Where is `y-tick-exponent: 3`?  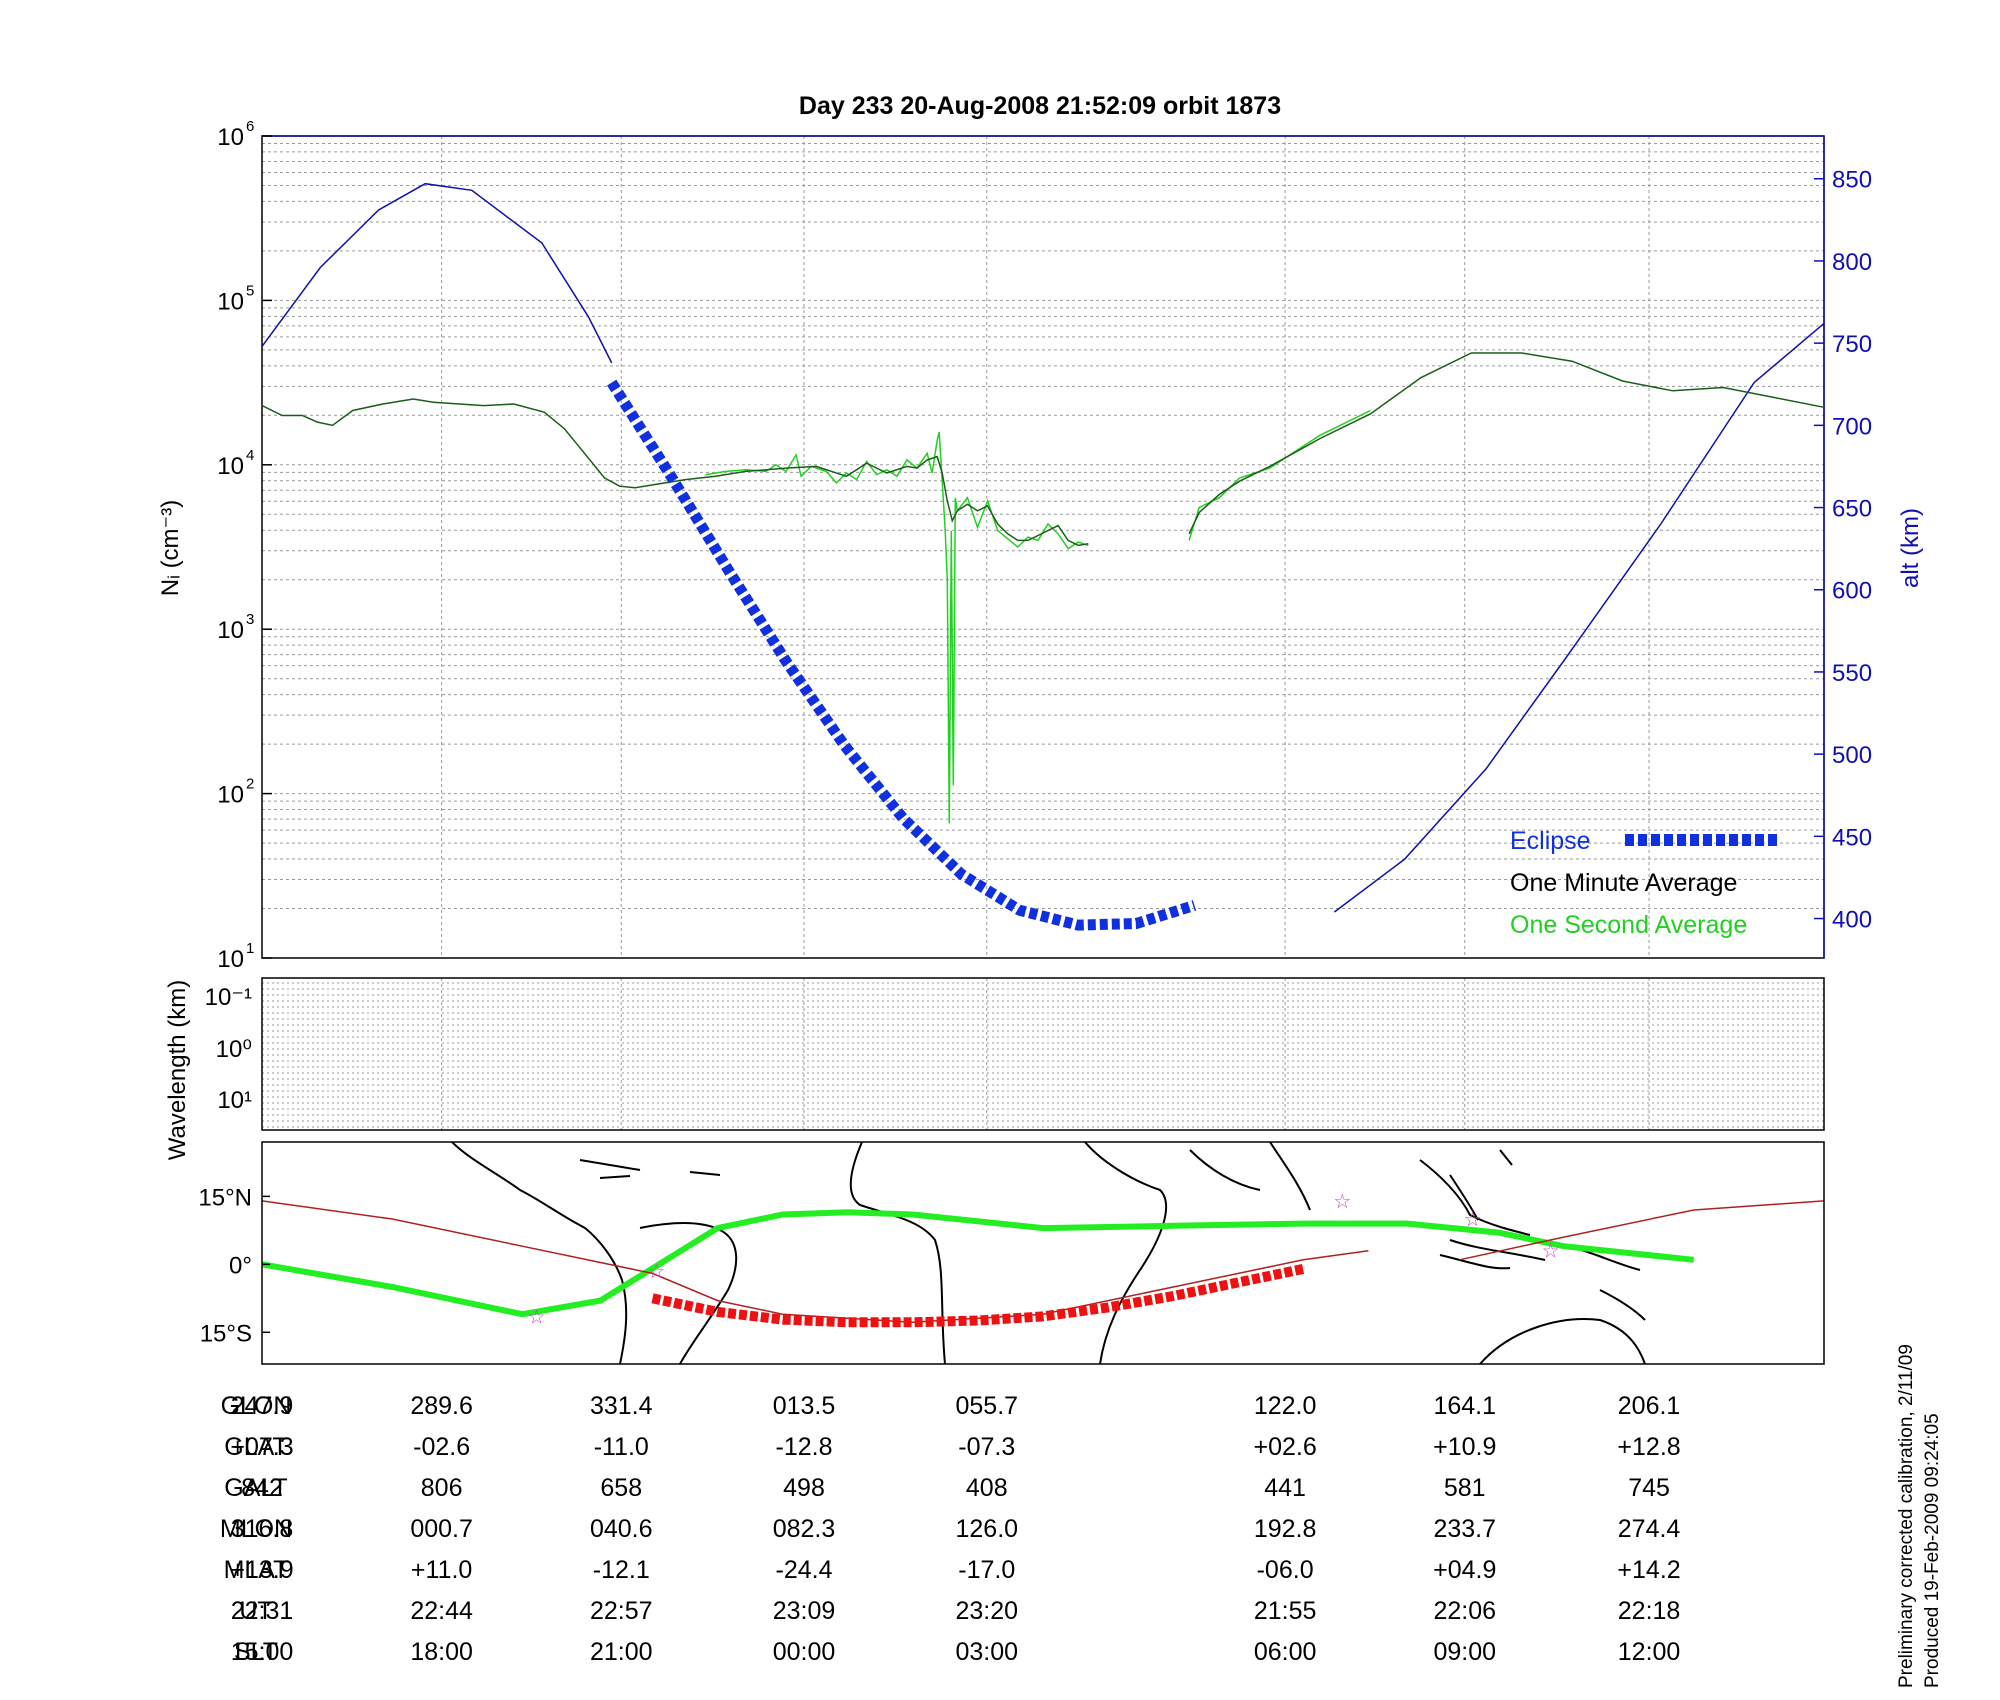
y-tick-exponent: 3 is located at coordinates (250, 619).